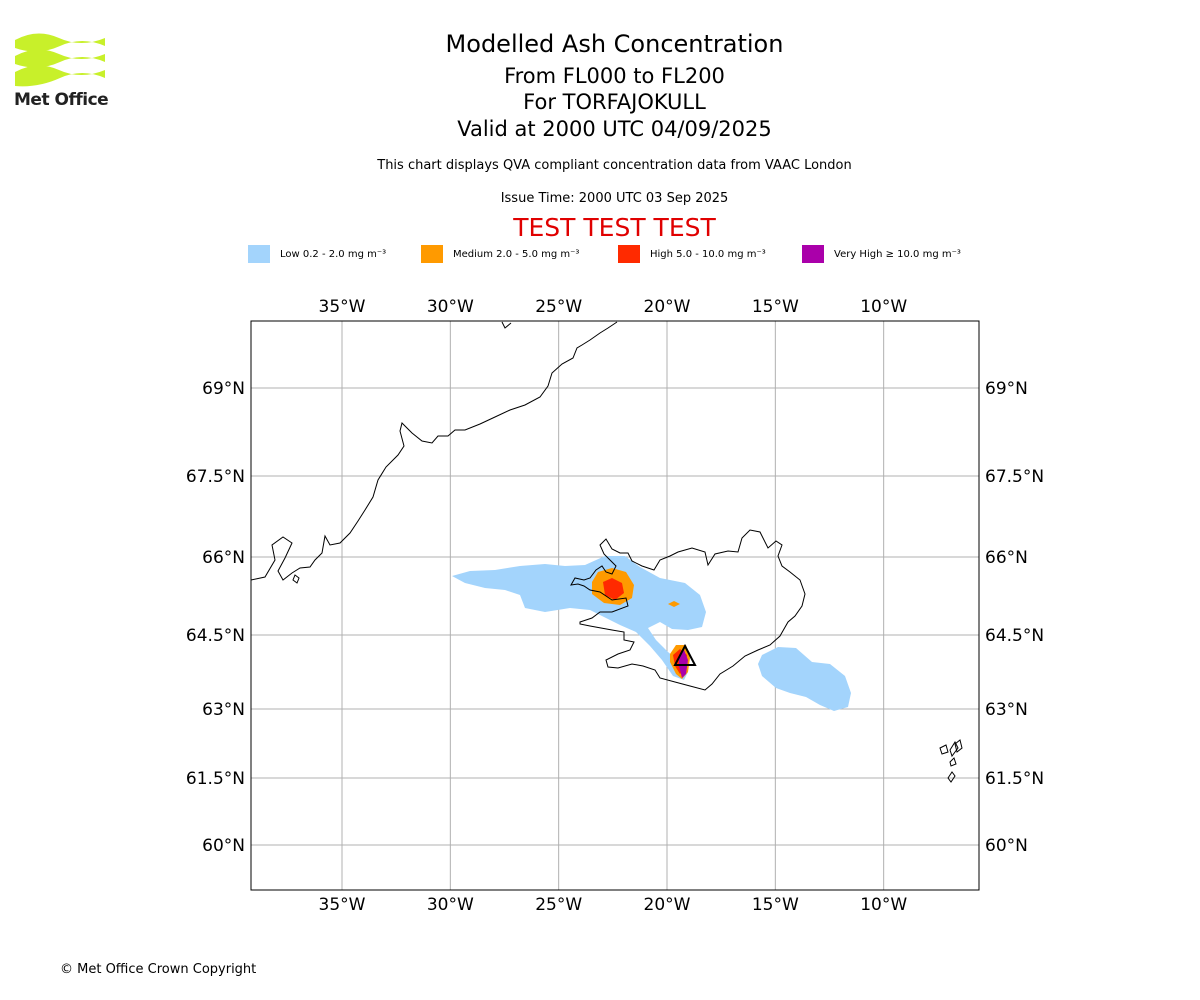 The image size is (1200, 1000). I want to click on legend-label-very-high: Very High ≥ 10.0 mg m⁻³, so click(897, 254).